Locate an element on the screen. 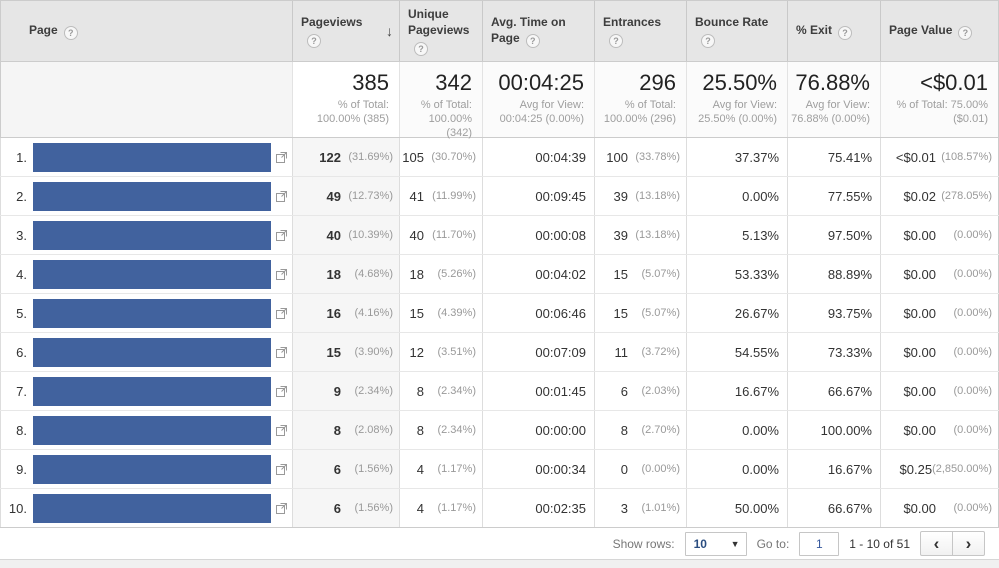 This screenshot has width=999, height=568. column-header-unique-pageviews: Unique Pageviews? is located at coordinates (441, 31).